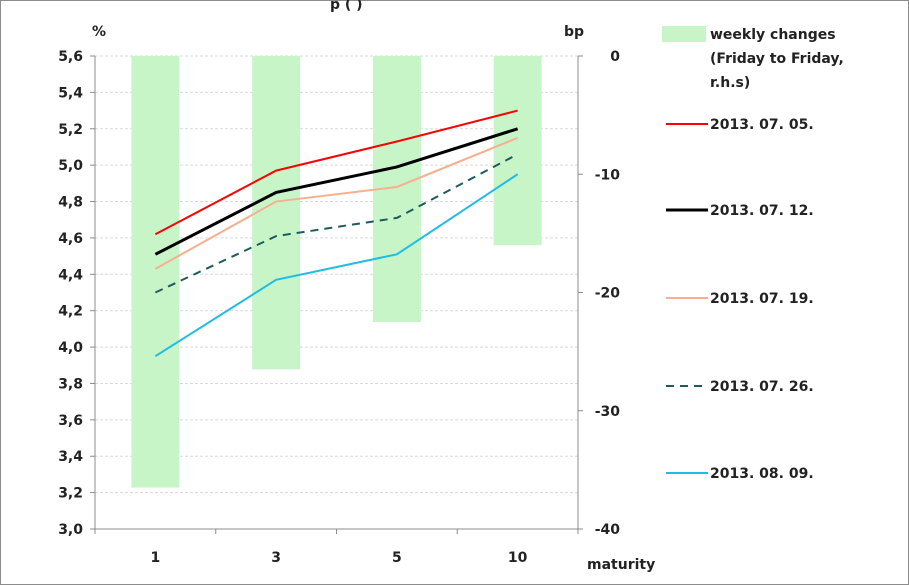 This screenshot has width=909, height=585. Describe the element at coordinates (70, 203) in the screenshot. I see `left-tick-label: 4,8` at that location.